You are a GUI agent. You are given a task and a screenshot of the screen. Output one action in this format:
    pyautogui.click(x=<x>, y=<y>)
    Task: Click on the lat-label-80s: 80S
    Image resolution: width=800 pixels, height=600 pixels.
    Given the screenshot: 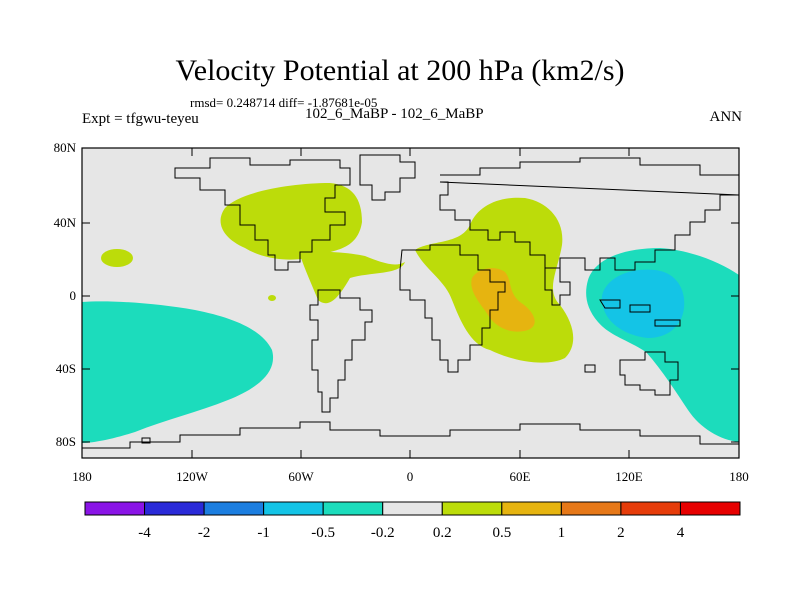 What is the action you would take?
    pyautogui.click(x=66, y=441)
    